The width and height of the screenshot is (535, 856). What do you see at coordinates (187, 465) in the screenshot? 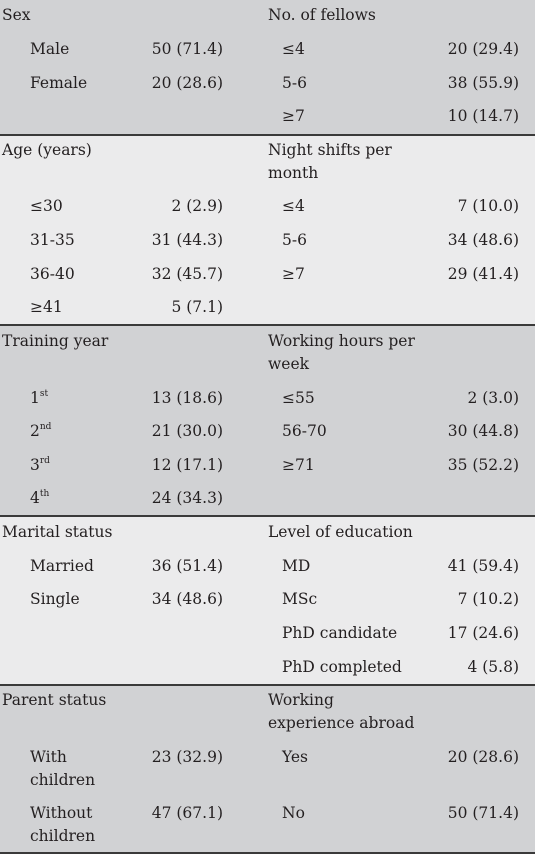
I see `row-value: 12 (17.1)` at bounding box center [187, 465].